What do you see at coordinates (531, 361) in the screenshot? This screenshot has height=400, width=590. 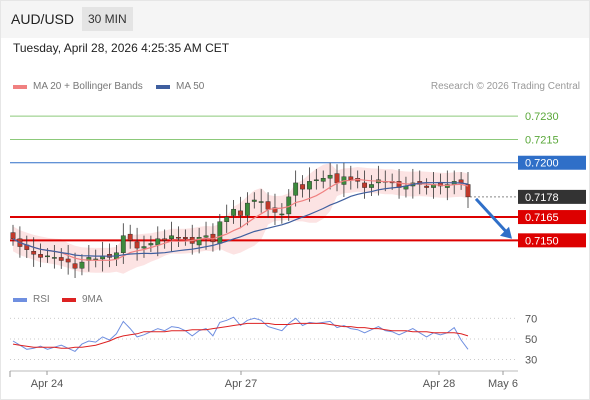 I see `rsi-tick-label: 30` at bounding box center [531, 361].